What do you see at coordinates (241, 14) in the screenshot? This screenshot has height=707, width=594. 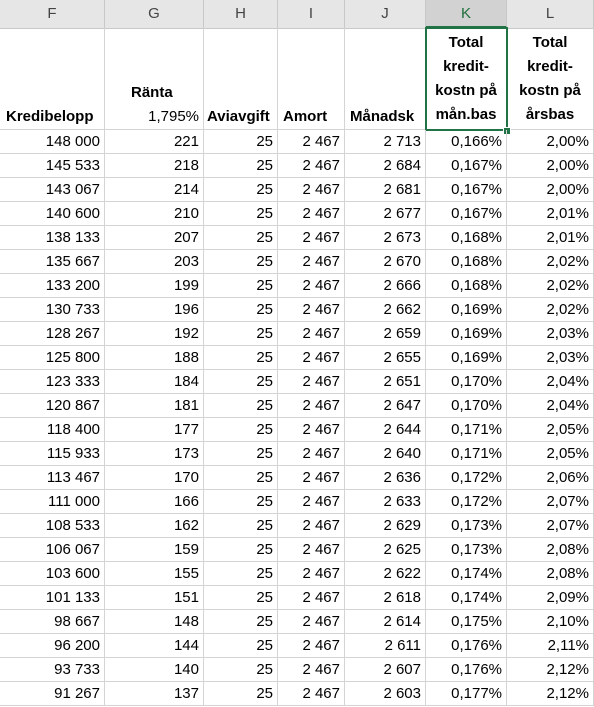 I see `column-header-h: H` at bounding box center [241, 14].